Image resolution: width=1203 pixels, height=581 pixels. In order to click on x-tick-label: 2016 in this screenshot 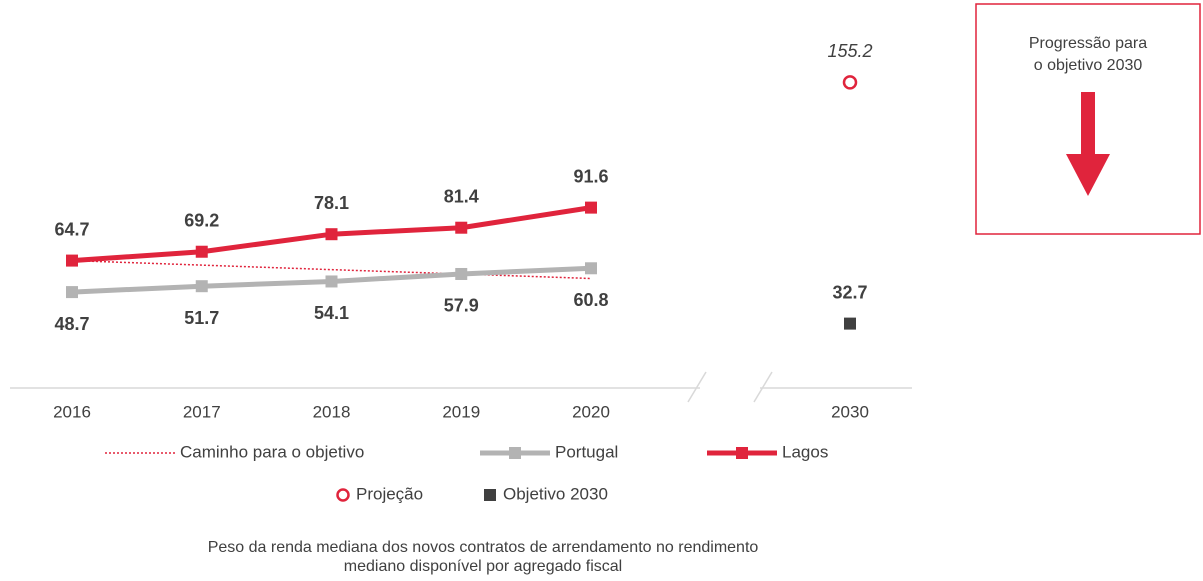, I will do `click(72, 411)`.